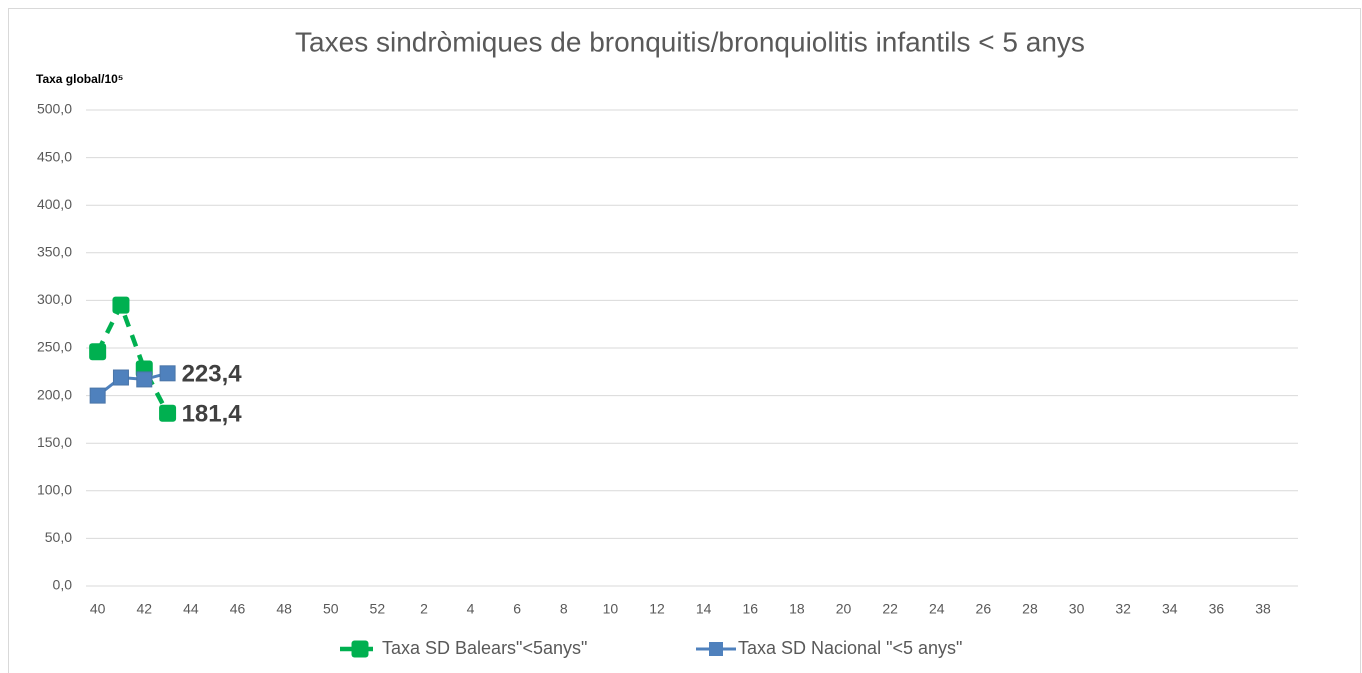  I want to click on x-tick-label: 48, so click(284, 609).